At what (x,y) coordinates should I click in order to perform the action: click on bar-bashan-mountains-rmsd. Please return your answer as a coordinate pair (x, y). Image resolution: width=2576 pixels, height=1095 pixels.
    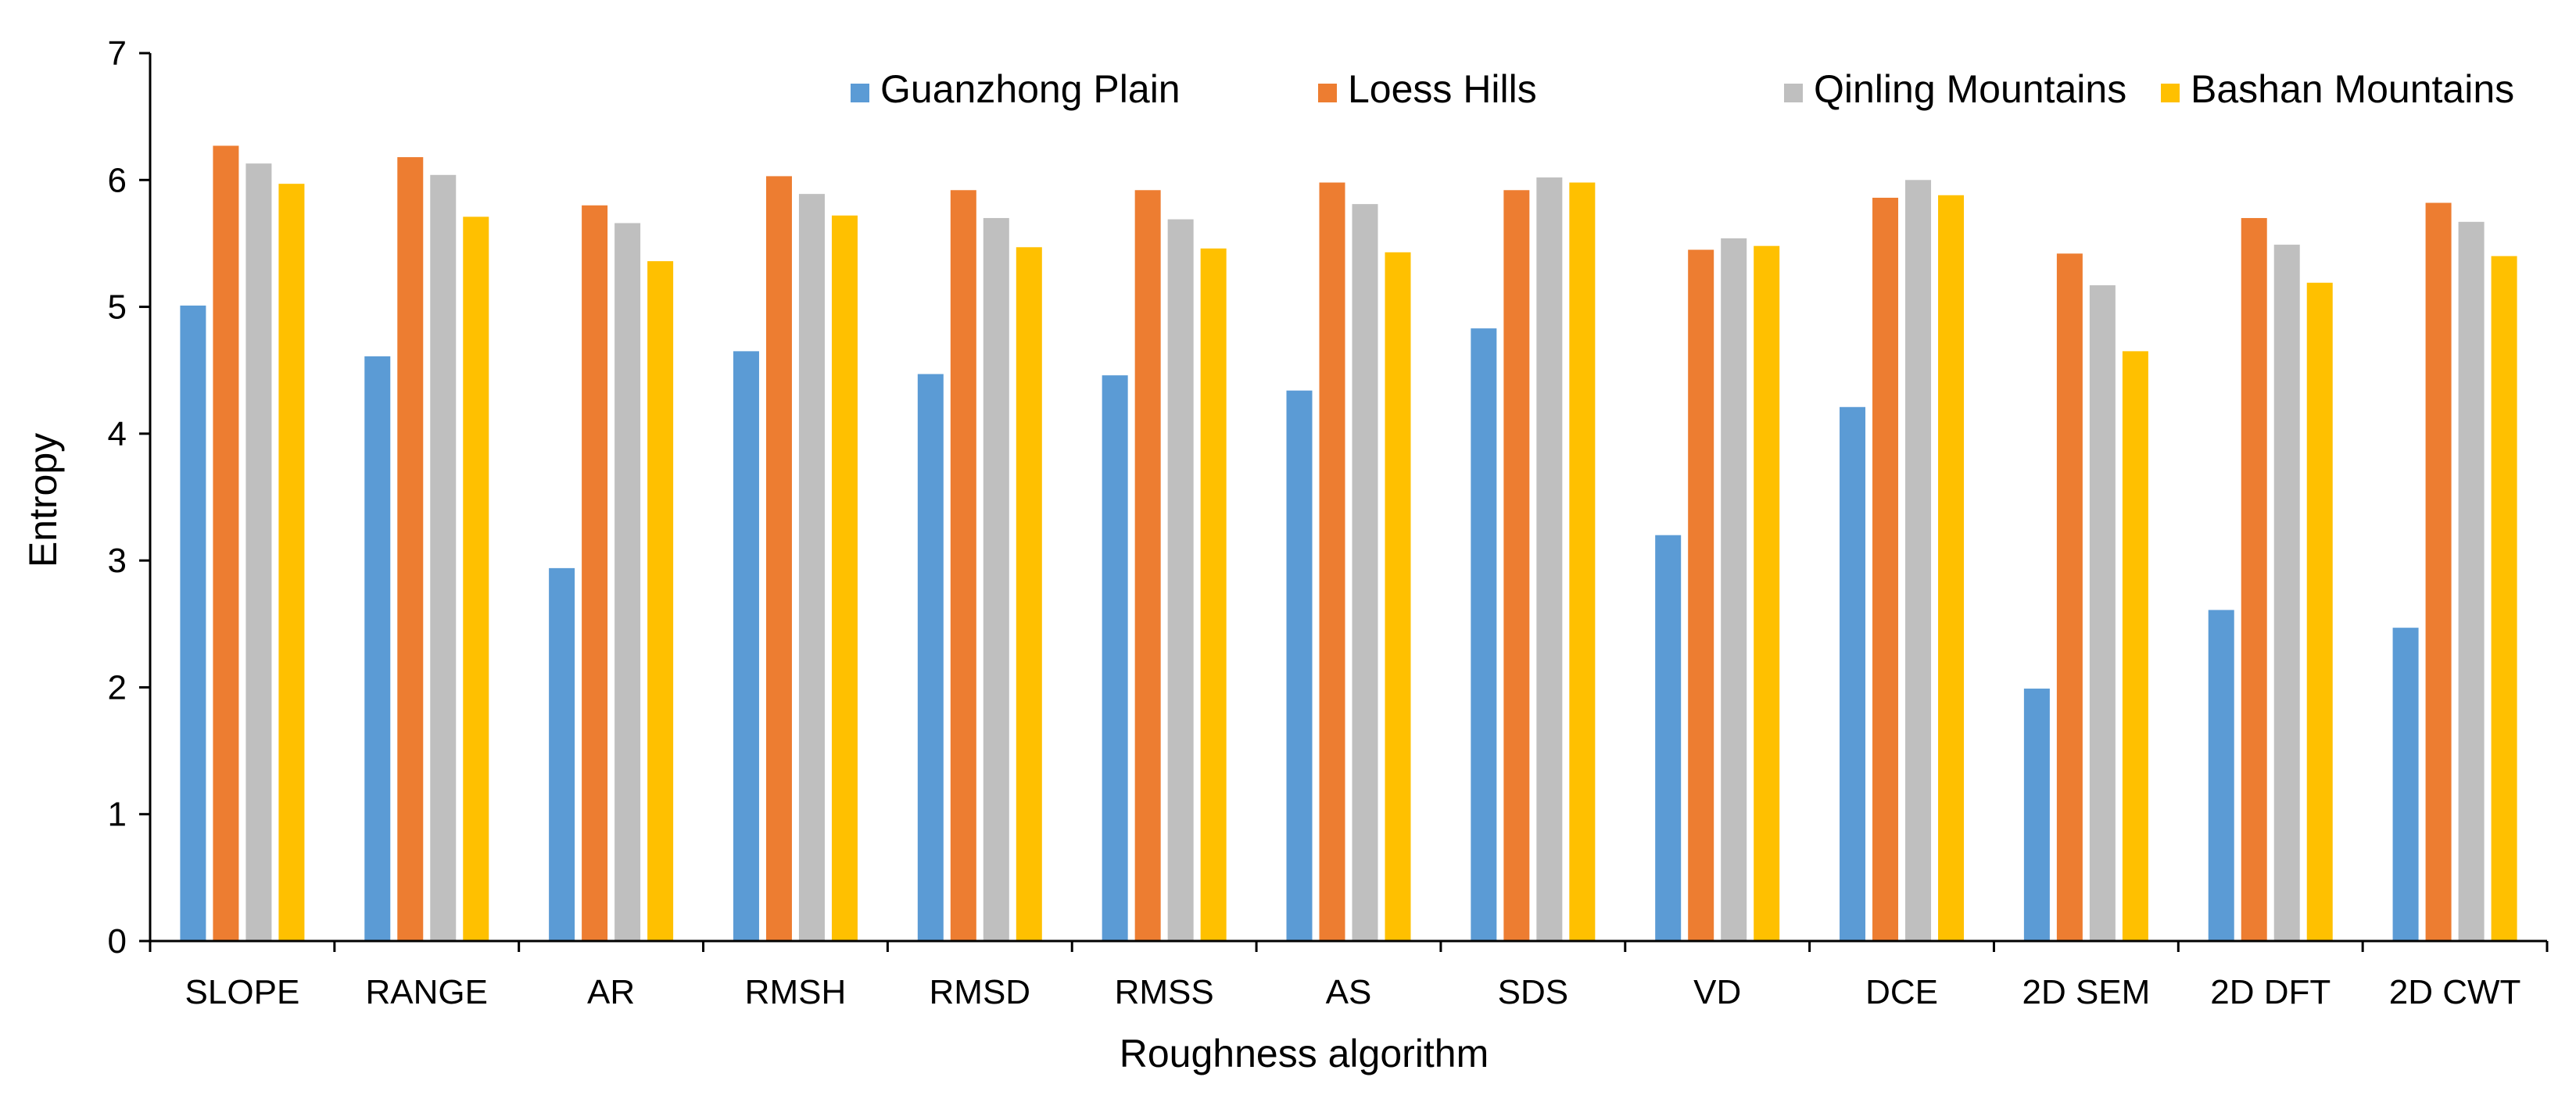
    Looking at the image, I should click on (1029, 594).